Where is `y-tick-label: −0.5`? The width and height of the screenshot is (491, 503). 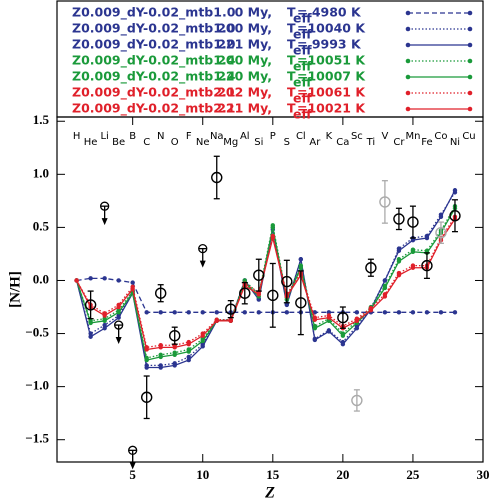 y-tick-label: −0.5 is located at coordinates (37, 332).